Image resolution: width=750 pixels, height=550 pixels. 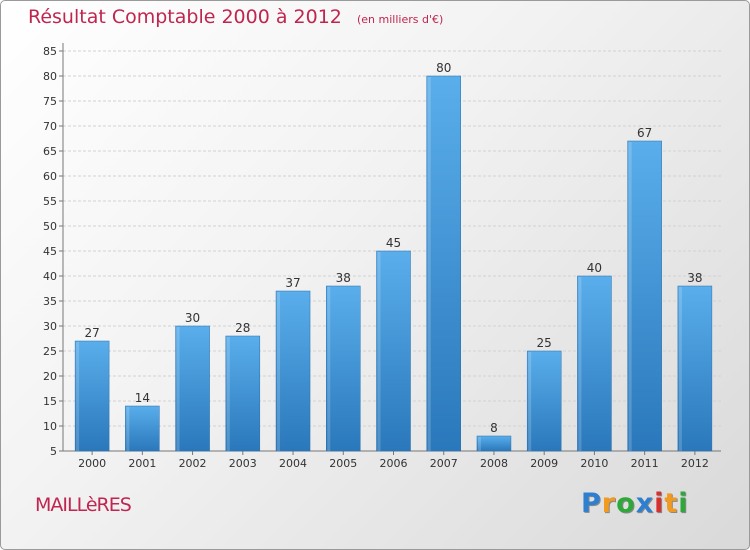 What do you see at coordinates (544, 343) in the screenshot?
I see `data-label: 25` at bounding box center [544, 343].